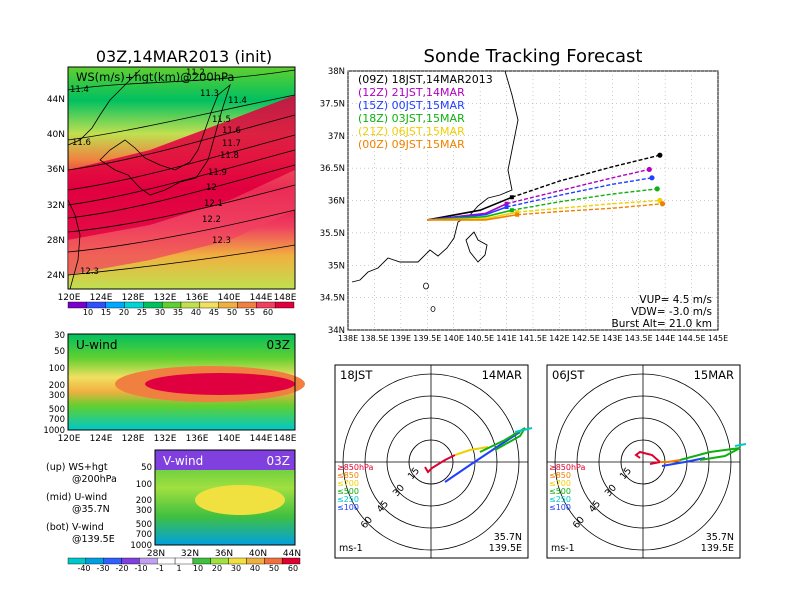  I want to click on note-bot-1: (bot) V-wind, so click(75, 527).